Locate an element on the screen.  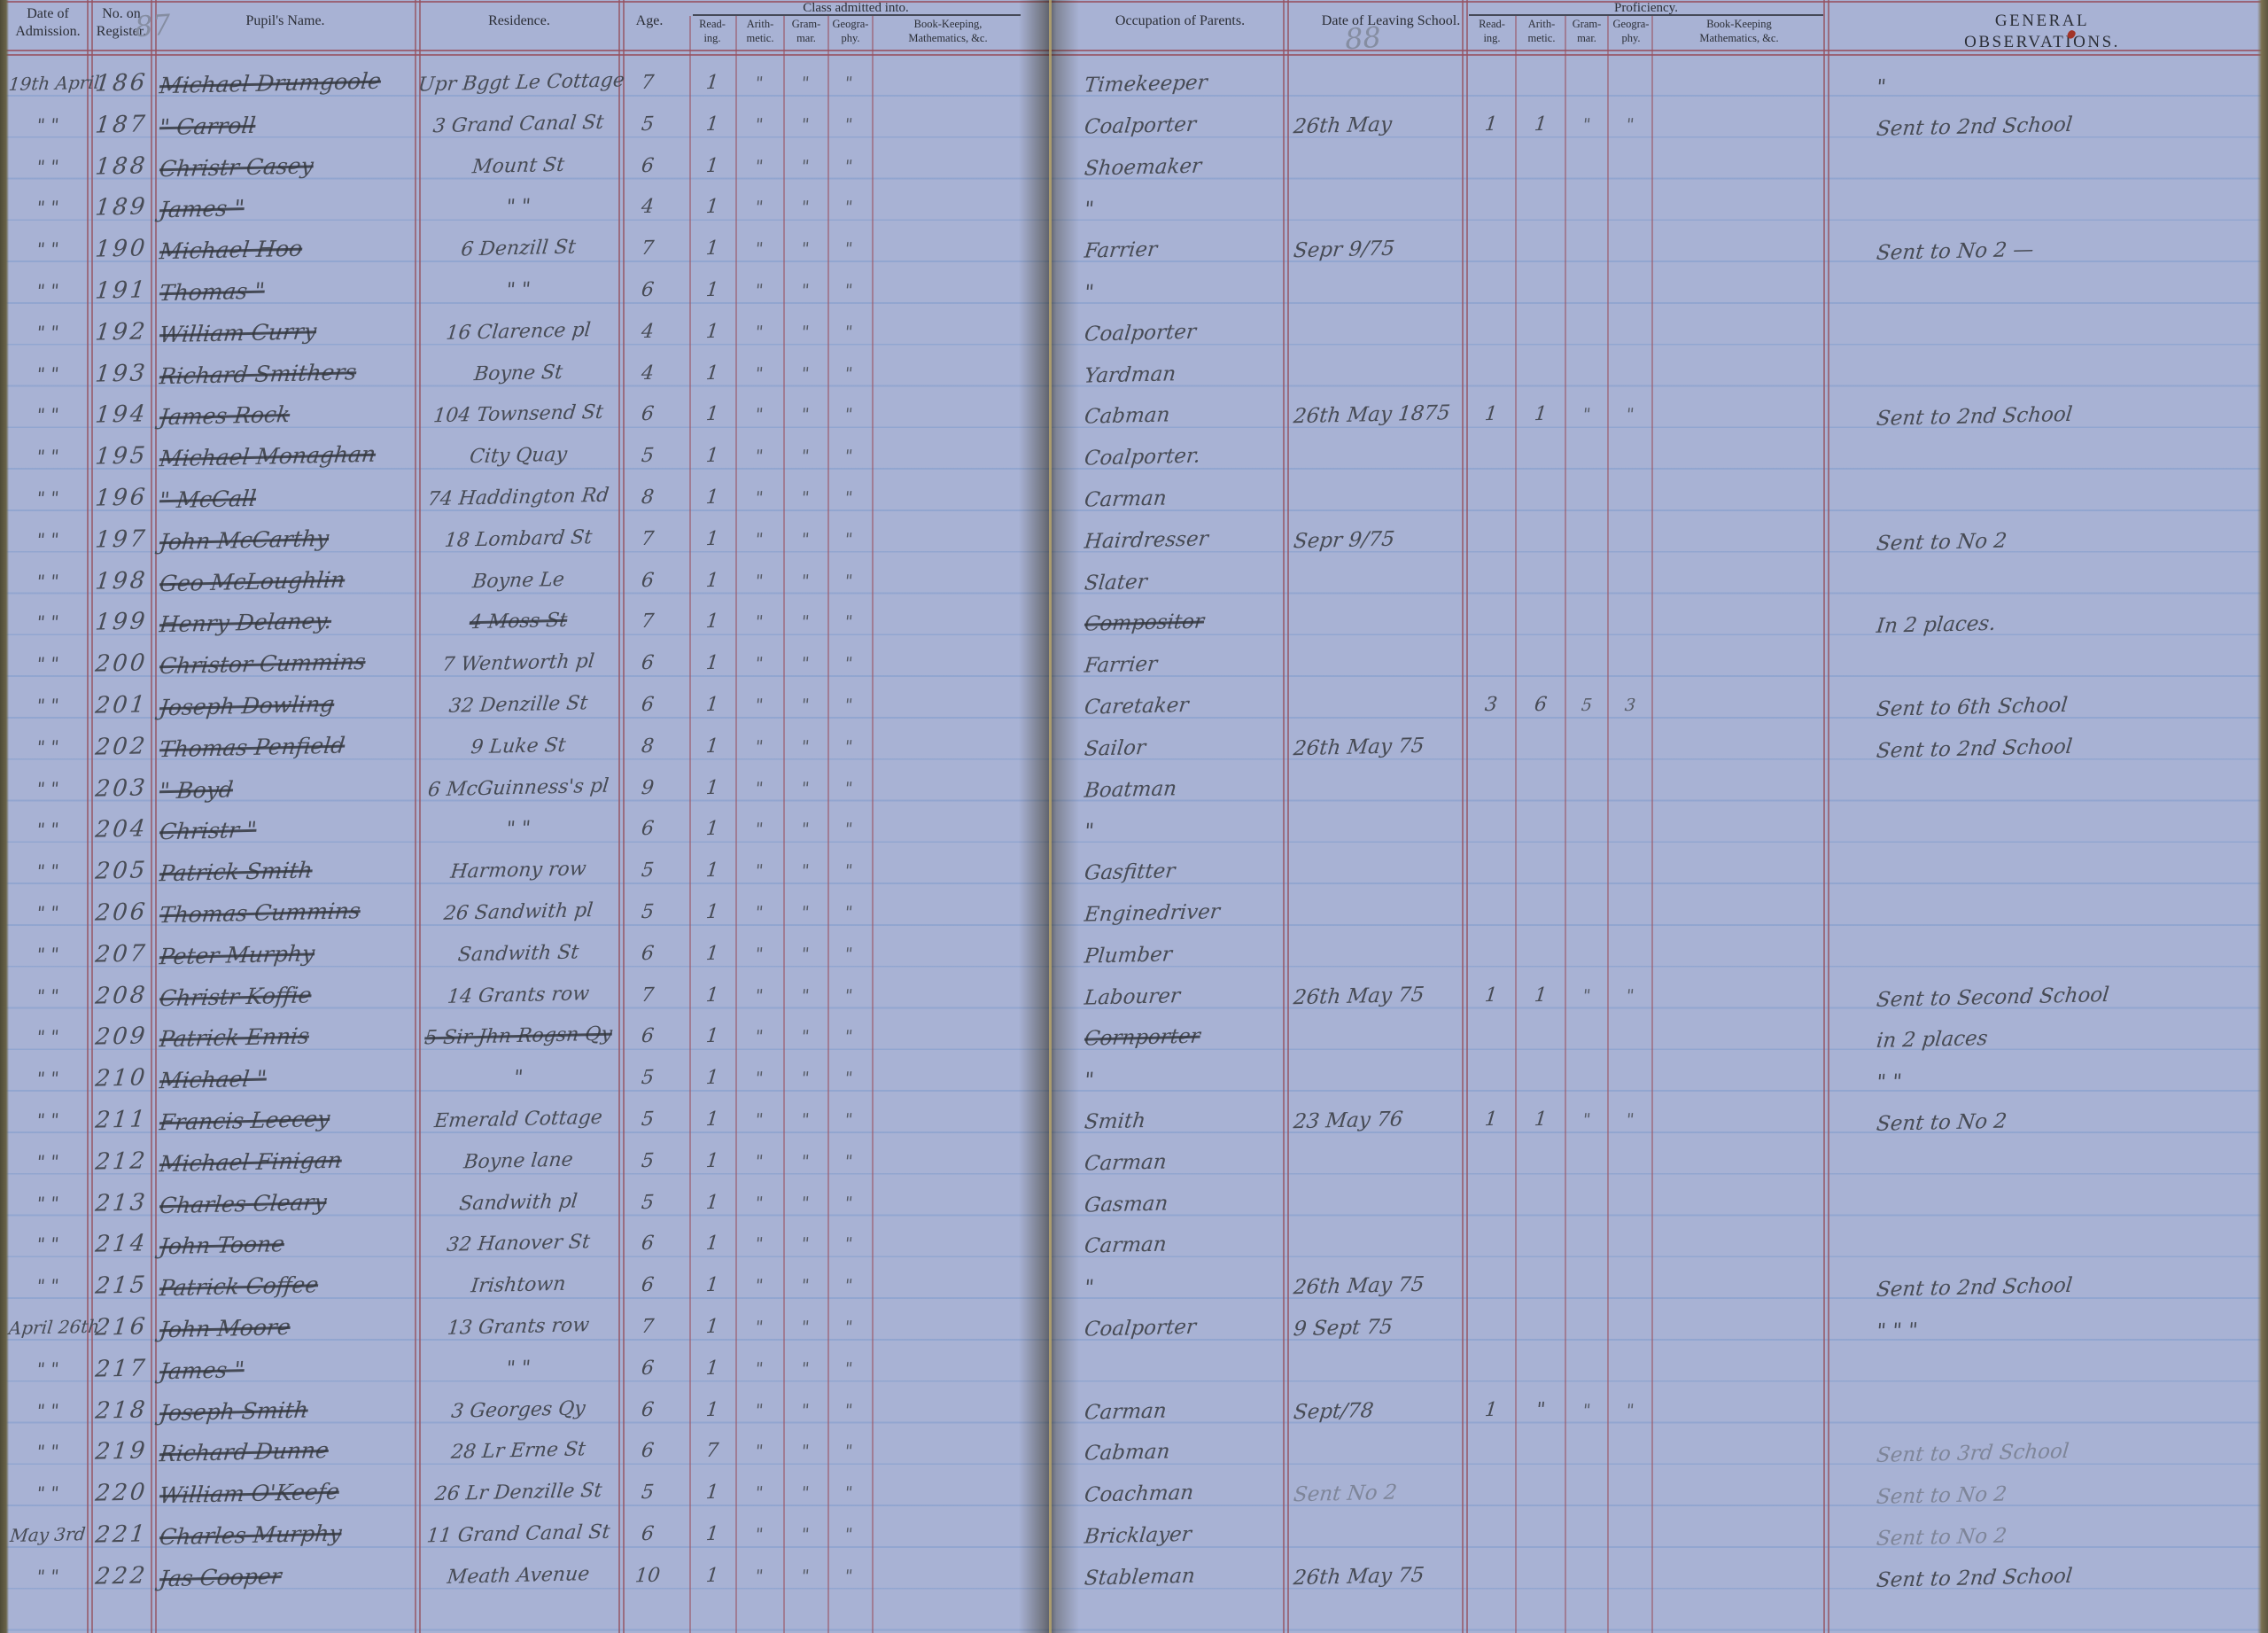
cell-observations: Sent to 2nd School is located at coordinates (1974, 1578).